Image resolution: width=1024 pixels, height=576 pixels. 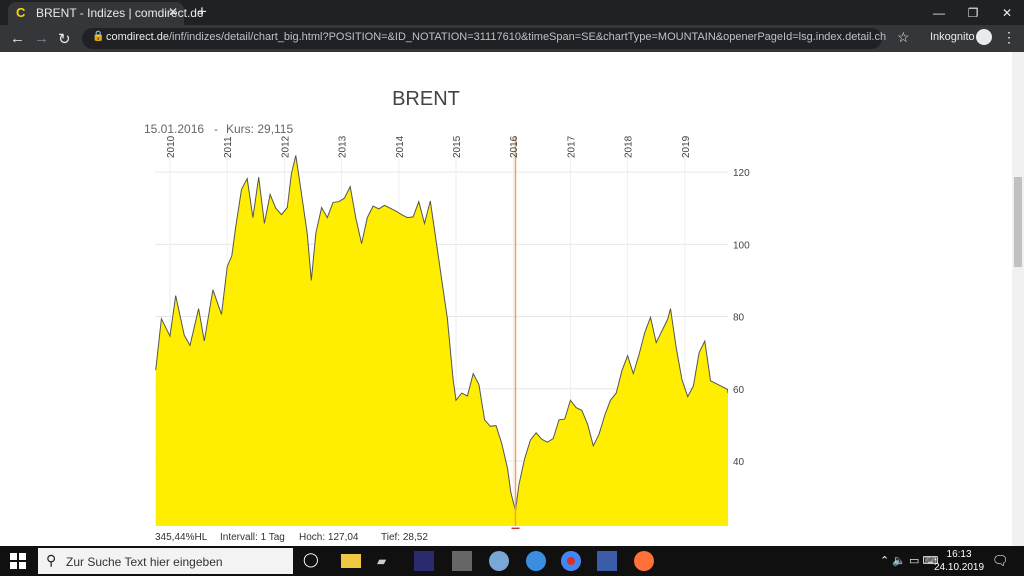 I want to click on x-tick-label: 2019, so click(x=686, y=146).